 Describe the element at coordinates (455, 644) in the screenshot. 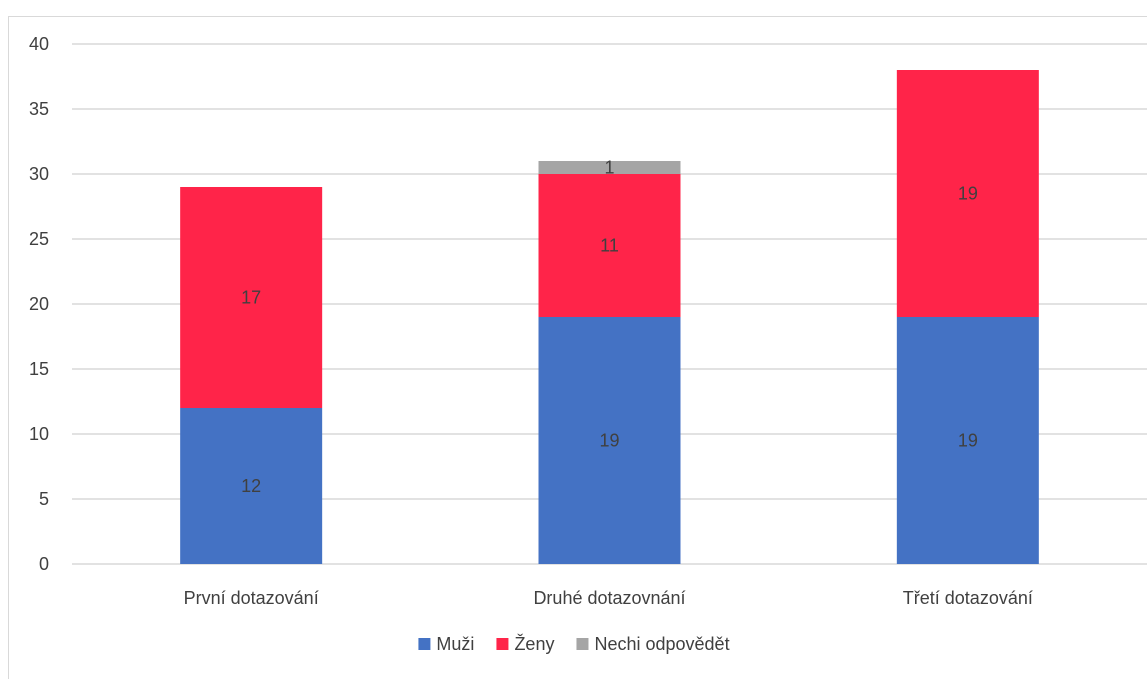

I see `legend-label: Muži` at that location.